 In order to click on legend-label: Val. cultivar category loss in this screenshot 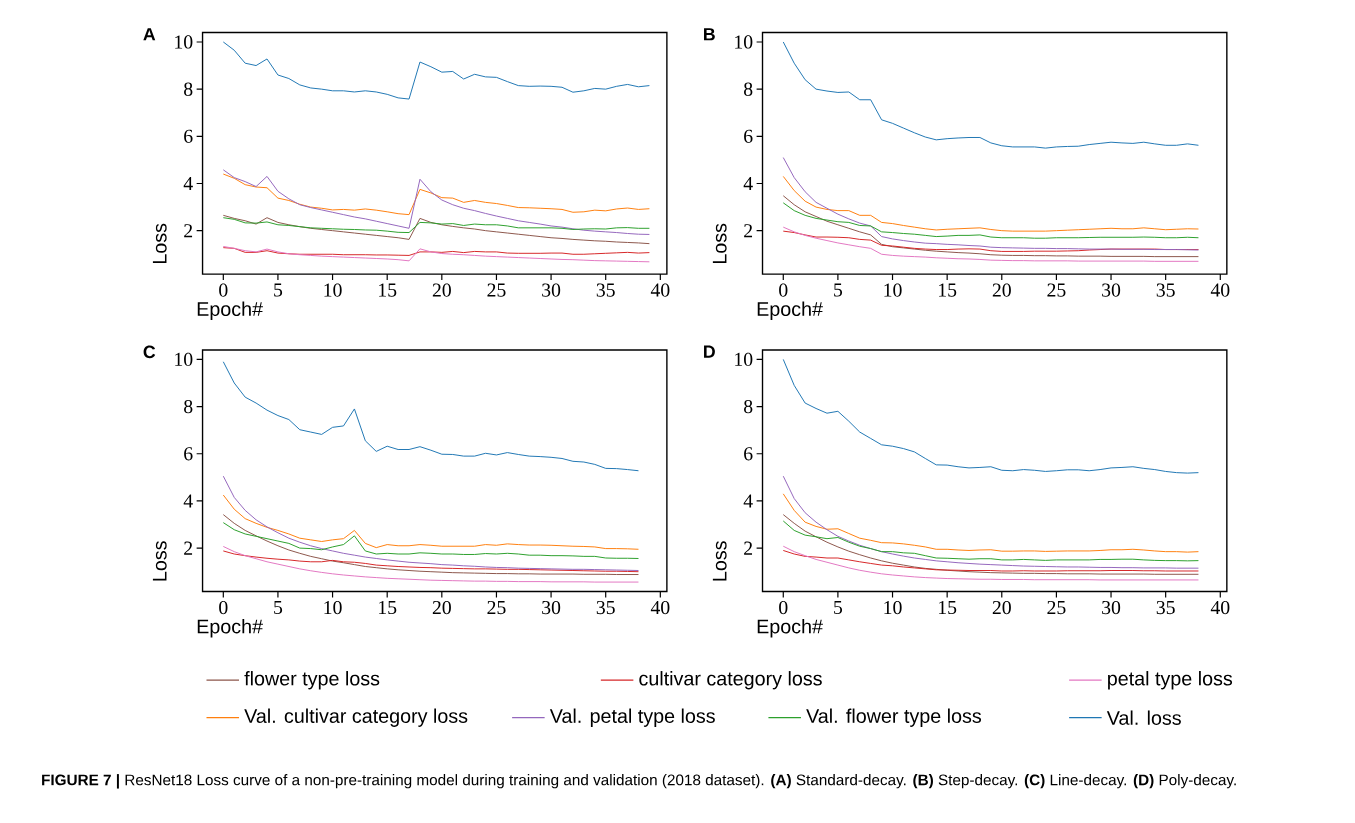, I will do `click(356, 717)`.